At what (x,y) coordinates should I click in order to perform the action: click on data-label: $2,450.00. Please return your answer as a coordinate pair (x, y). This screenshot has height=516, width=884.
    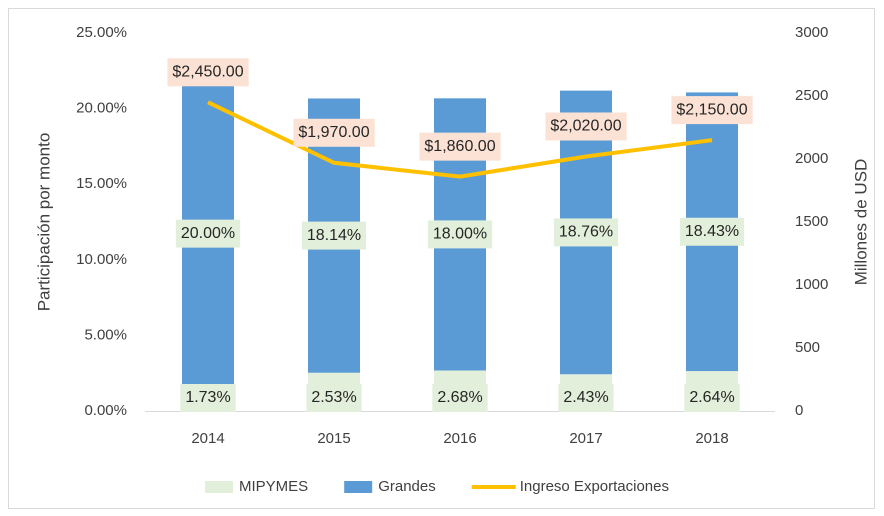
    Looking at the image, I should click on (208, 72).